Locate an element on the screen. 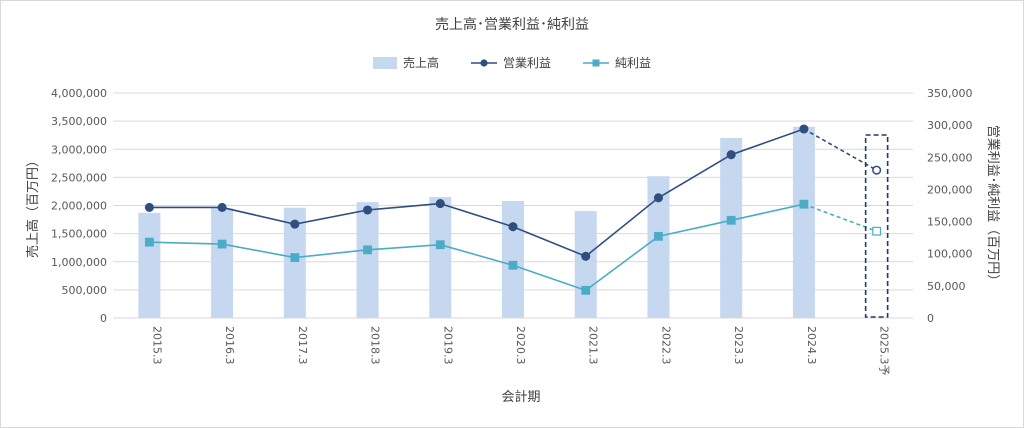 This screenshot has height=428, width=1024. net-profit-line is located at coordinates (477, 247).